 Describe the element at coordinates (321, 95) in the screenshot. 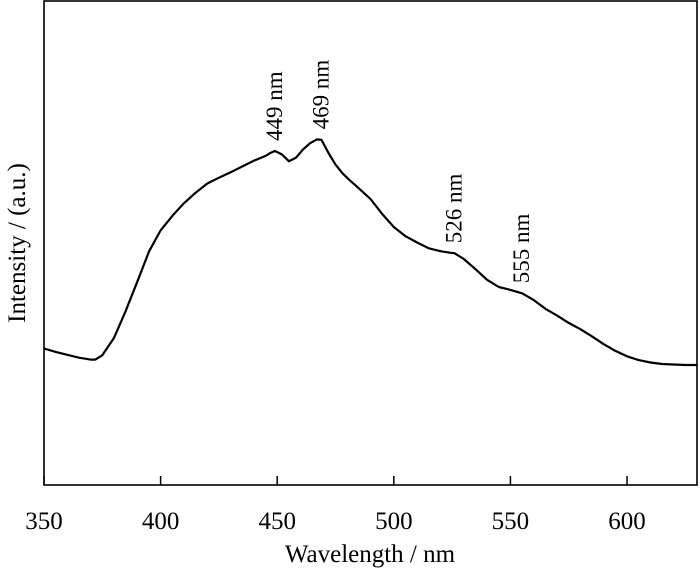

I see `annotation-469nm: 469 nm` at that location.